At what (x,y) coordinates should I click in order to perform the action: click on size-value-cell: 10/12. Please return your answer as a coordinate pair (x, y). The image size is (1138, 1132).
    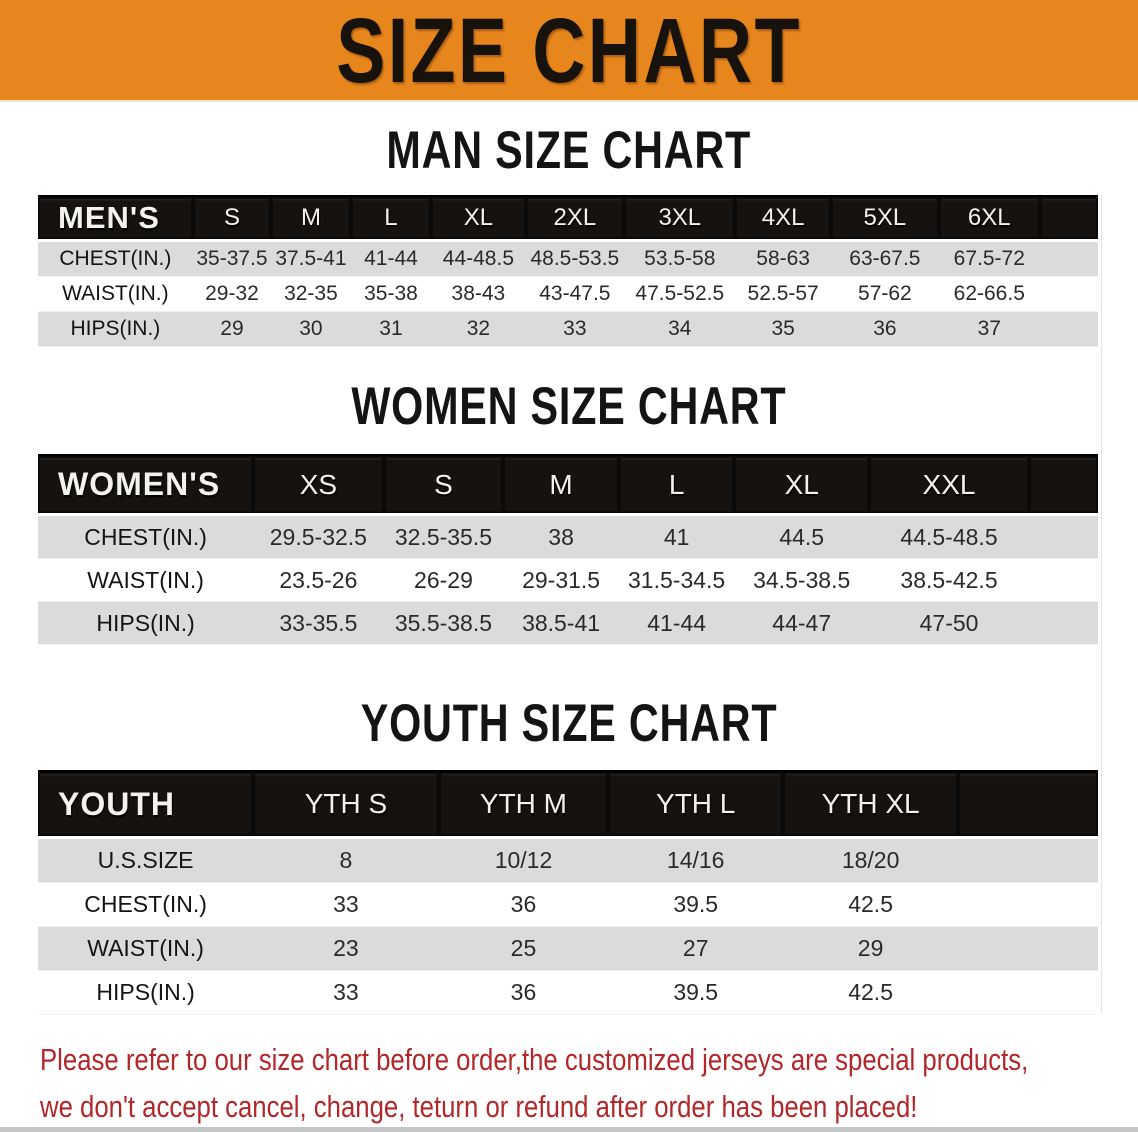
    Looking at the image, I should click on (523, 861).